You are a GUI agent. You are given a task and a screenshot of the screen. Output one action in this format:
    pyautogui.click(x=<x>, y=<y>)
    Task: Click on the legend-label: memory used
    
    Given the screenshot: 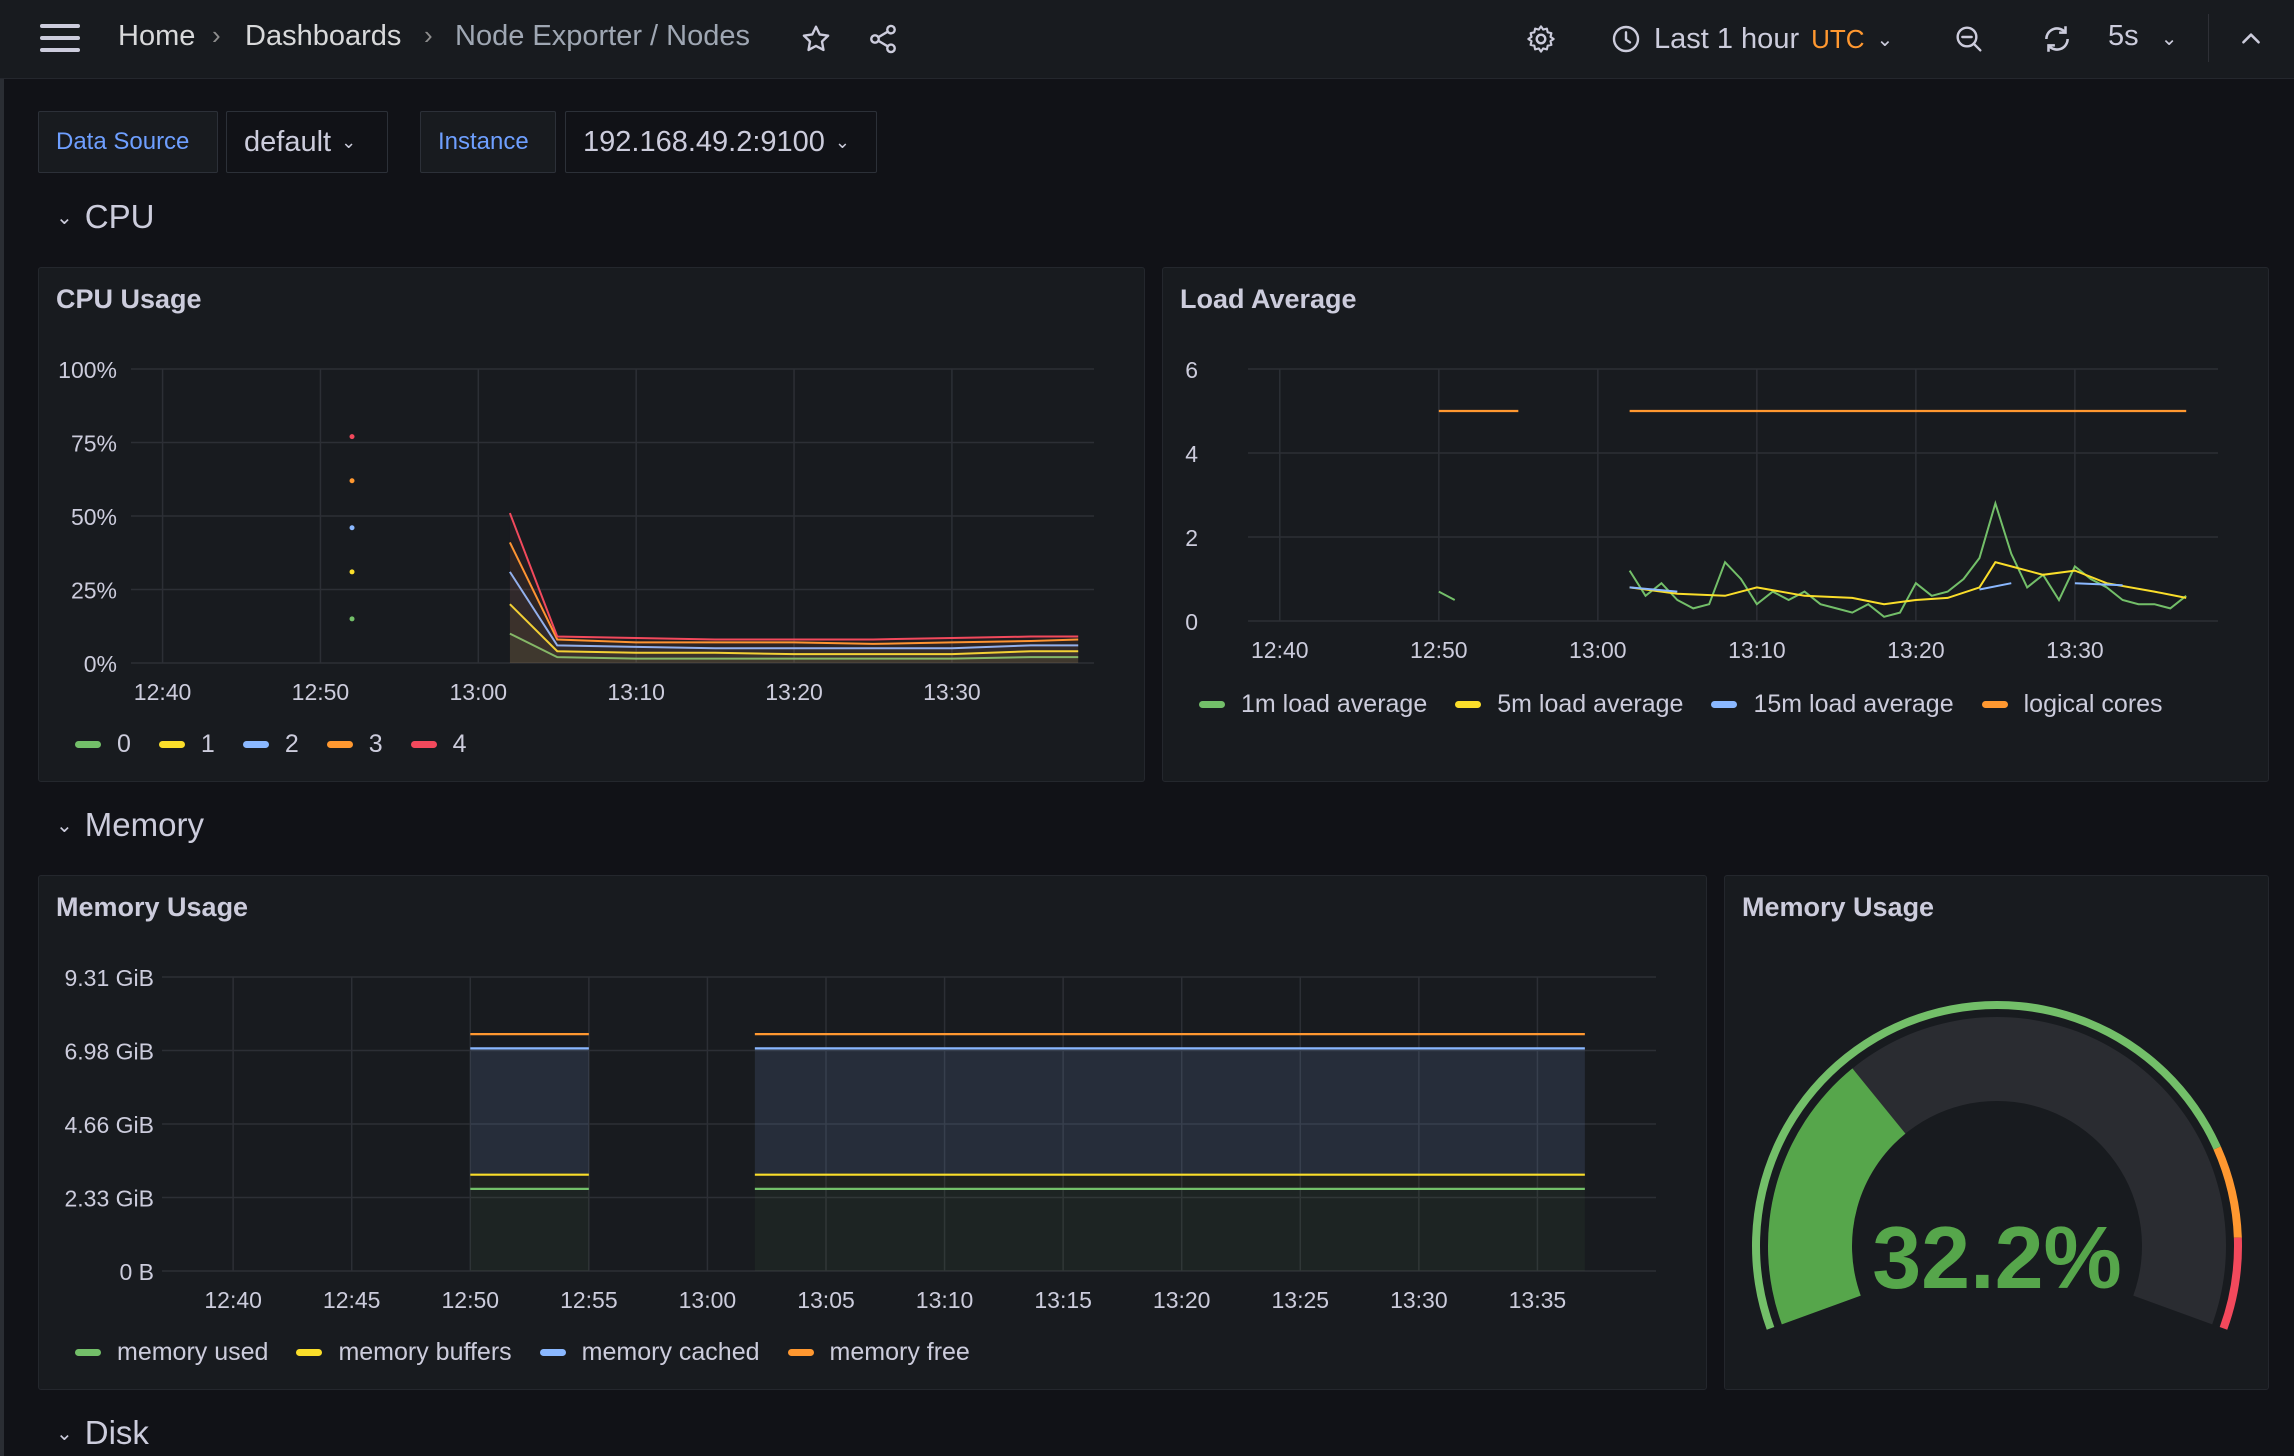 What is the action you would take?
    pyautogui.click(x=193, y=1351)
    